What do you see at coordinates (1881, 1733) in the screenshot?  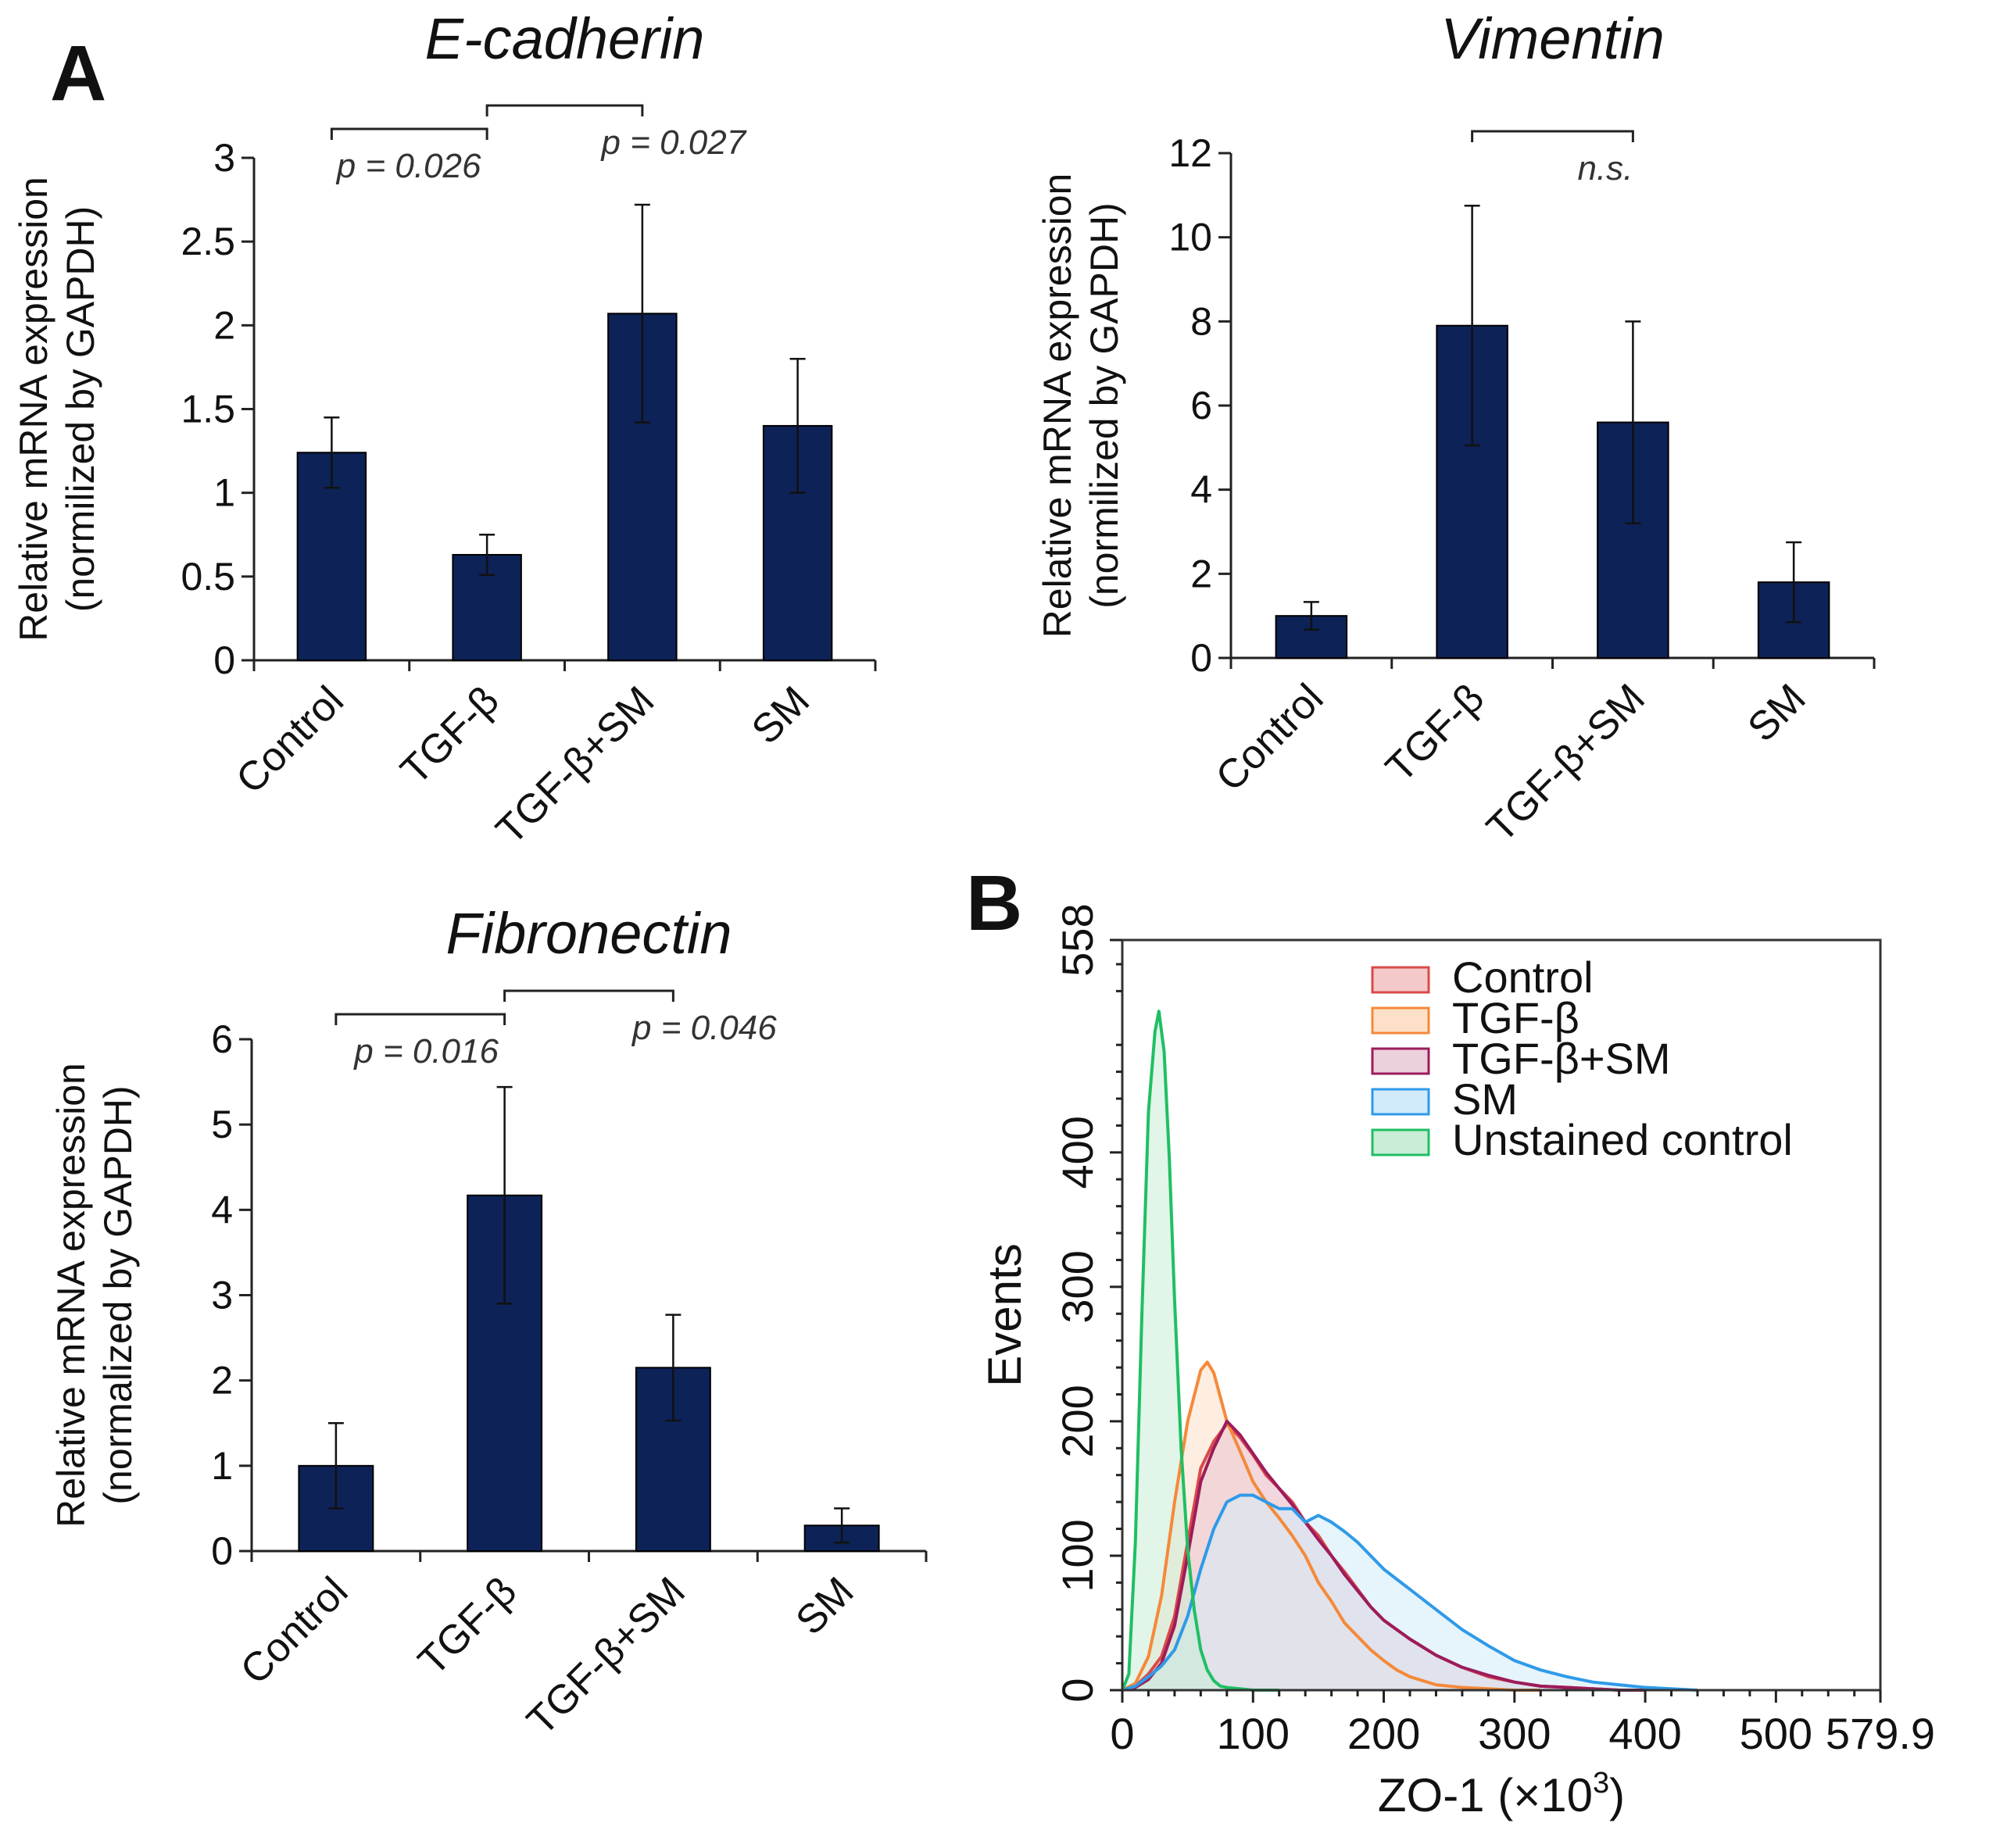 I see `x-tick-label: 579.9` at bounding box center [1881, 1733].